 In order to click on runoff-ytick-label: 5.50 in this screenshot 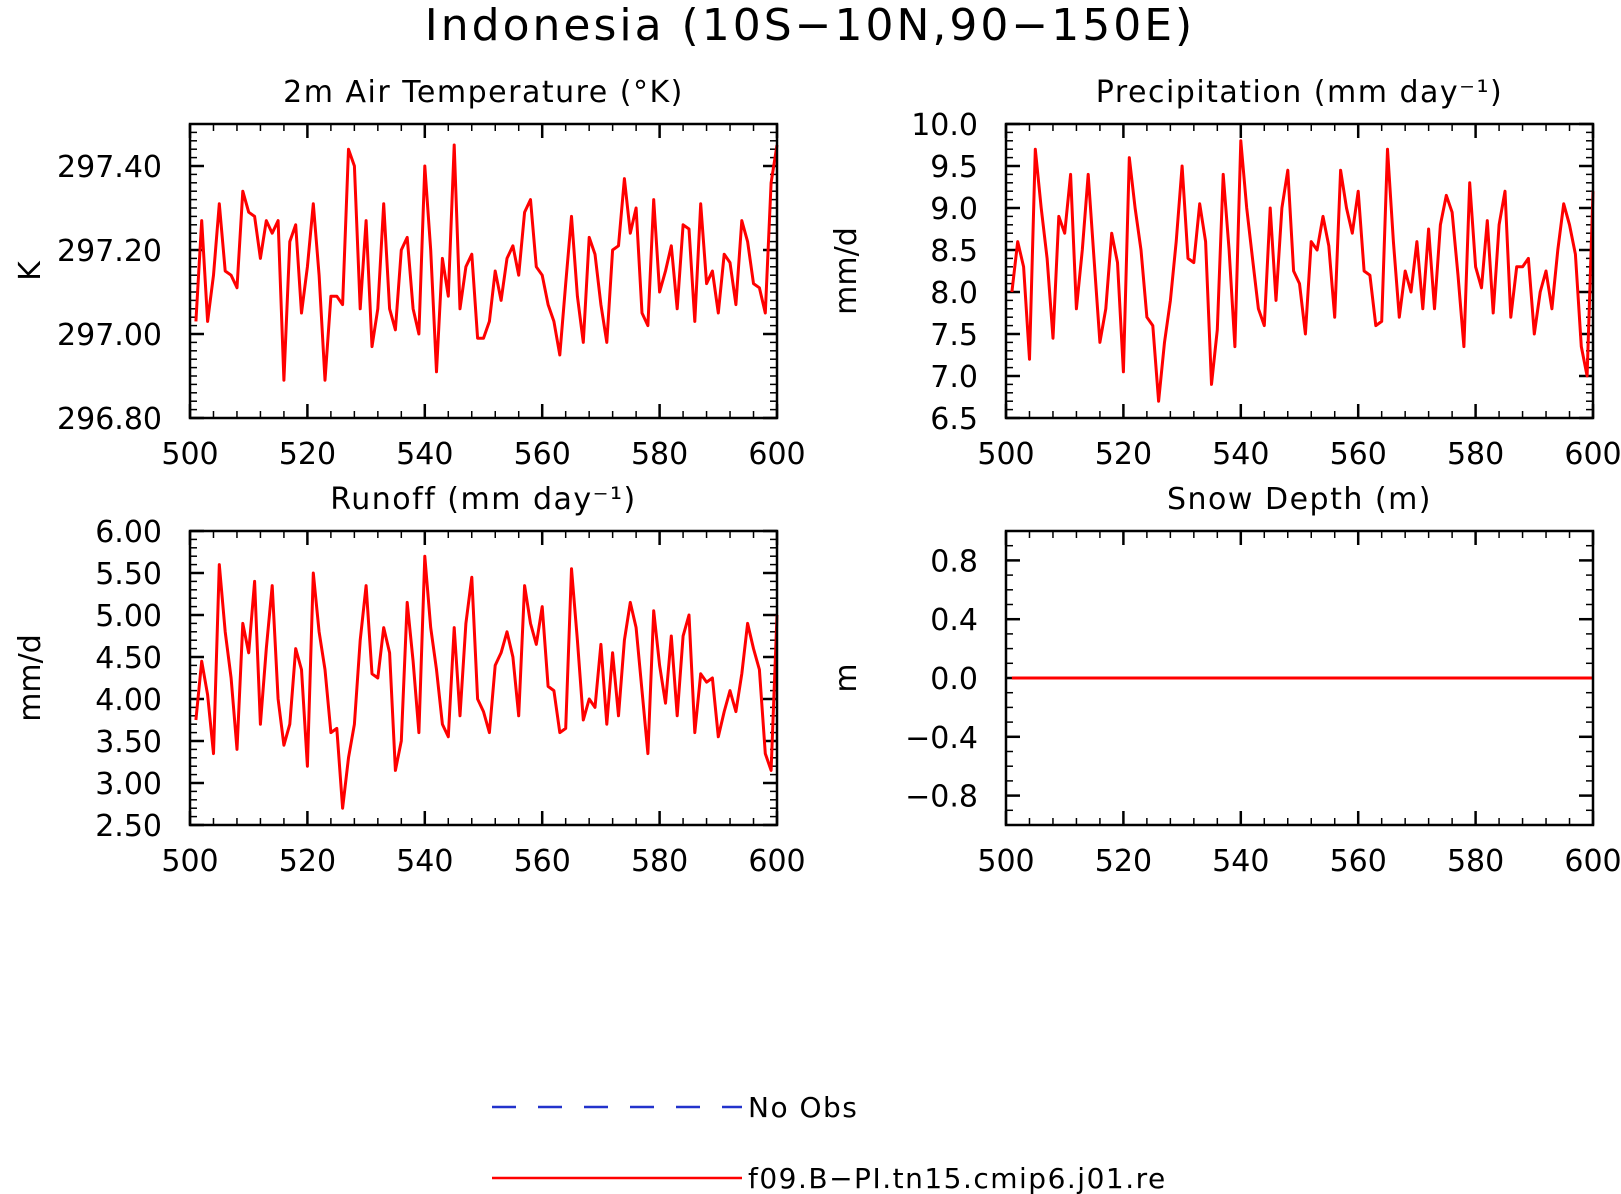, I will do `click(128, 574)`.